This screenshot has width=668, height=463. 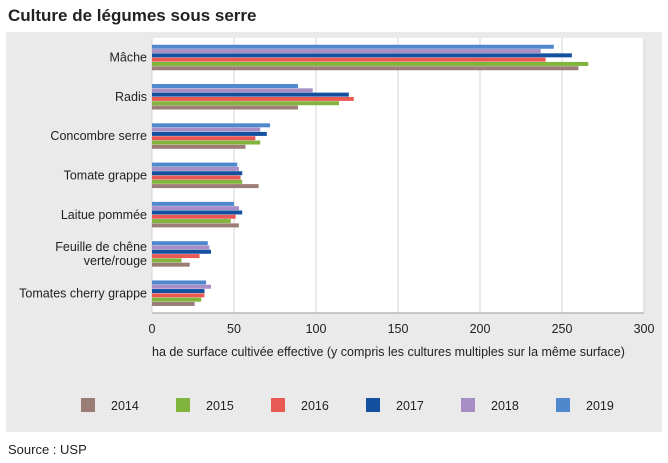 I want to click on category-label: Feuille de chêne verte/rouge, so click(x=101, y=254).